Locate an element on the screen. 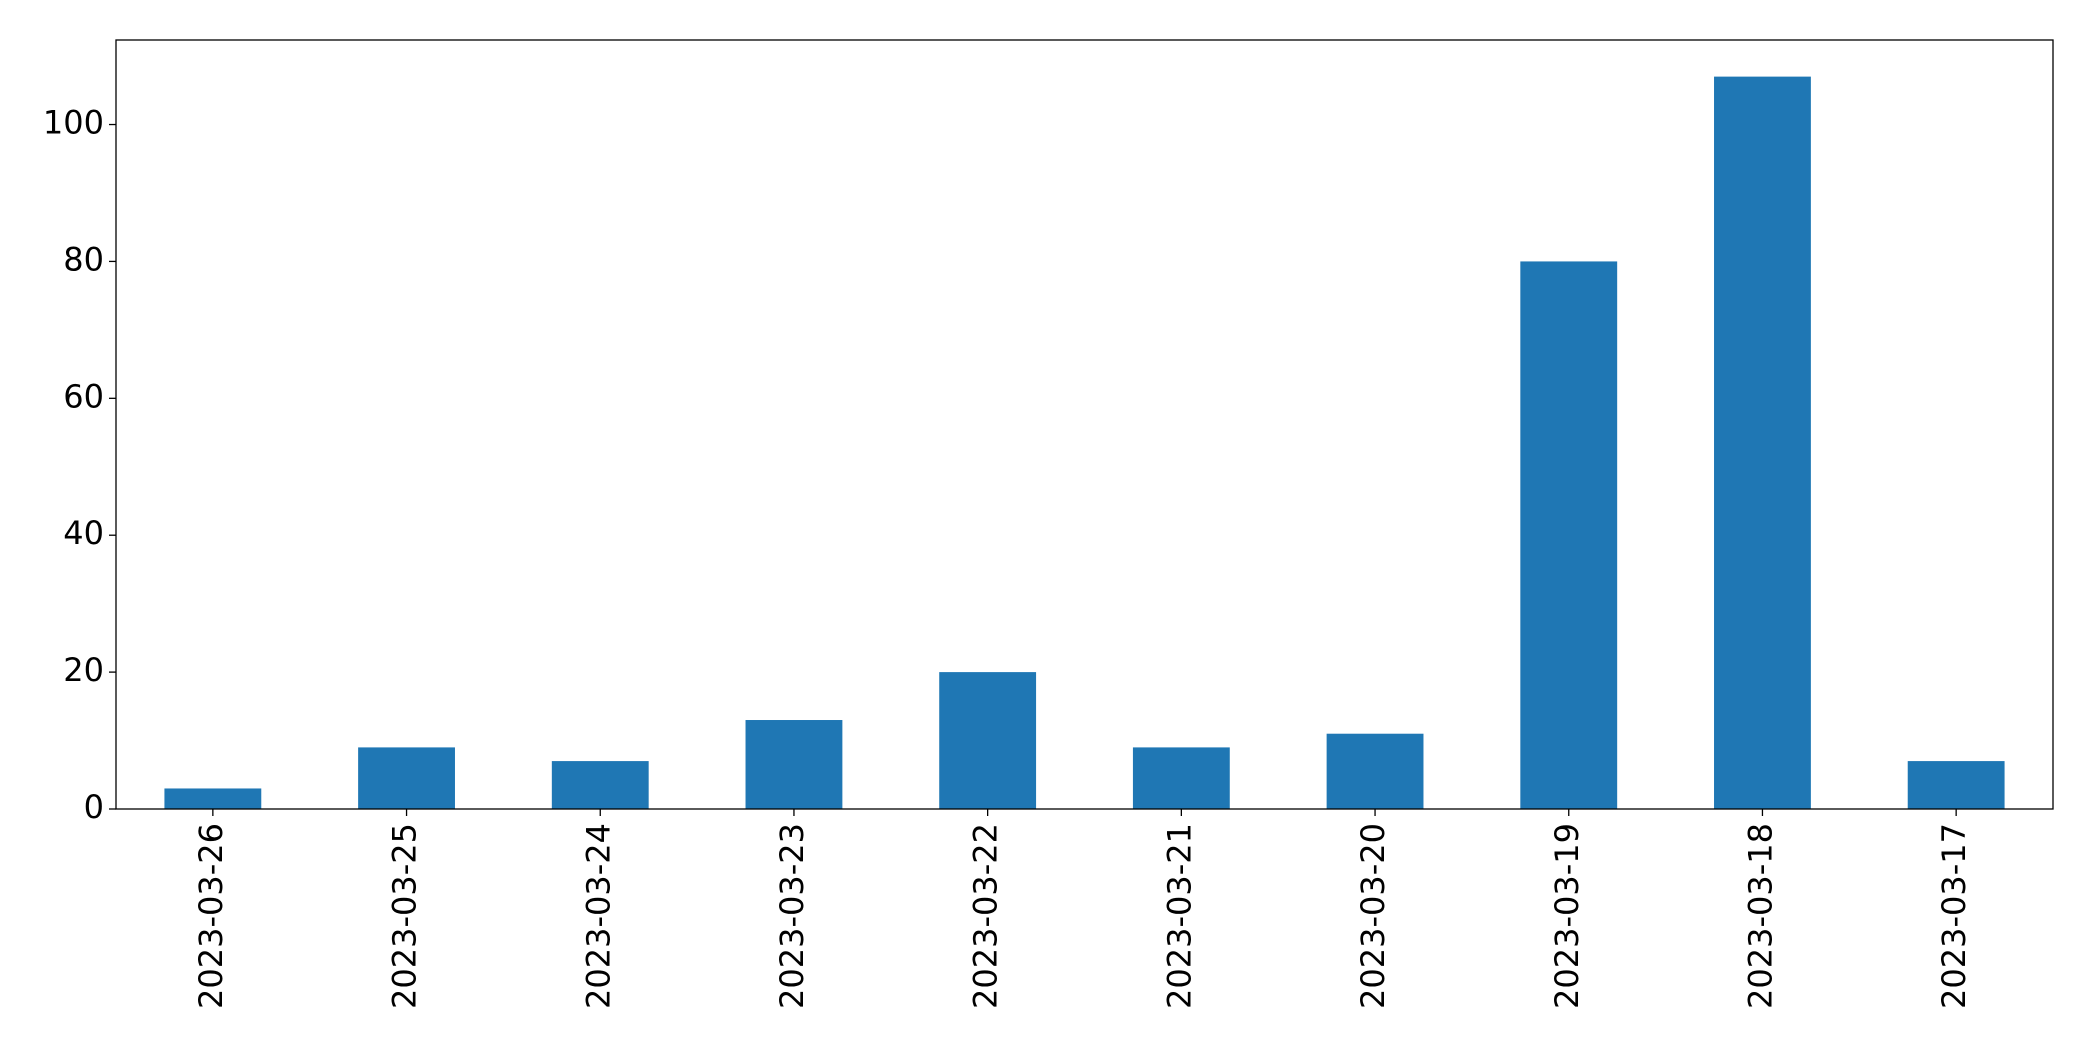 This screenshot has width=2093, height=1061. x-tick-label: 2023-03-24 is located at coordinates (598, 916).